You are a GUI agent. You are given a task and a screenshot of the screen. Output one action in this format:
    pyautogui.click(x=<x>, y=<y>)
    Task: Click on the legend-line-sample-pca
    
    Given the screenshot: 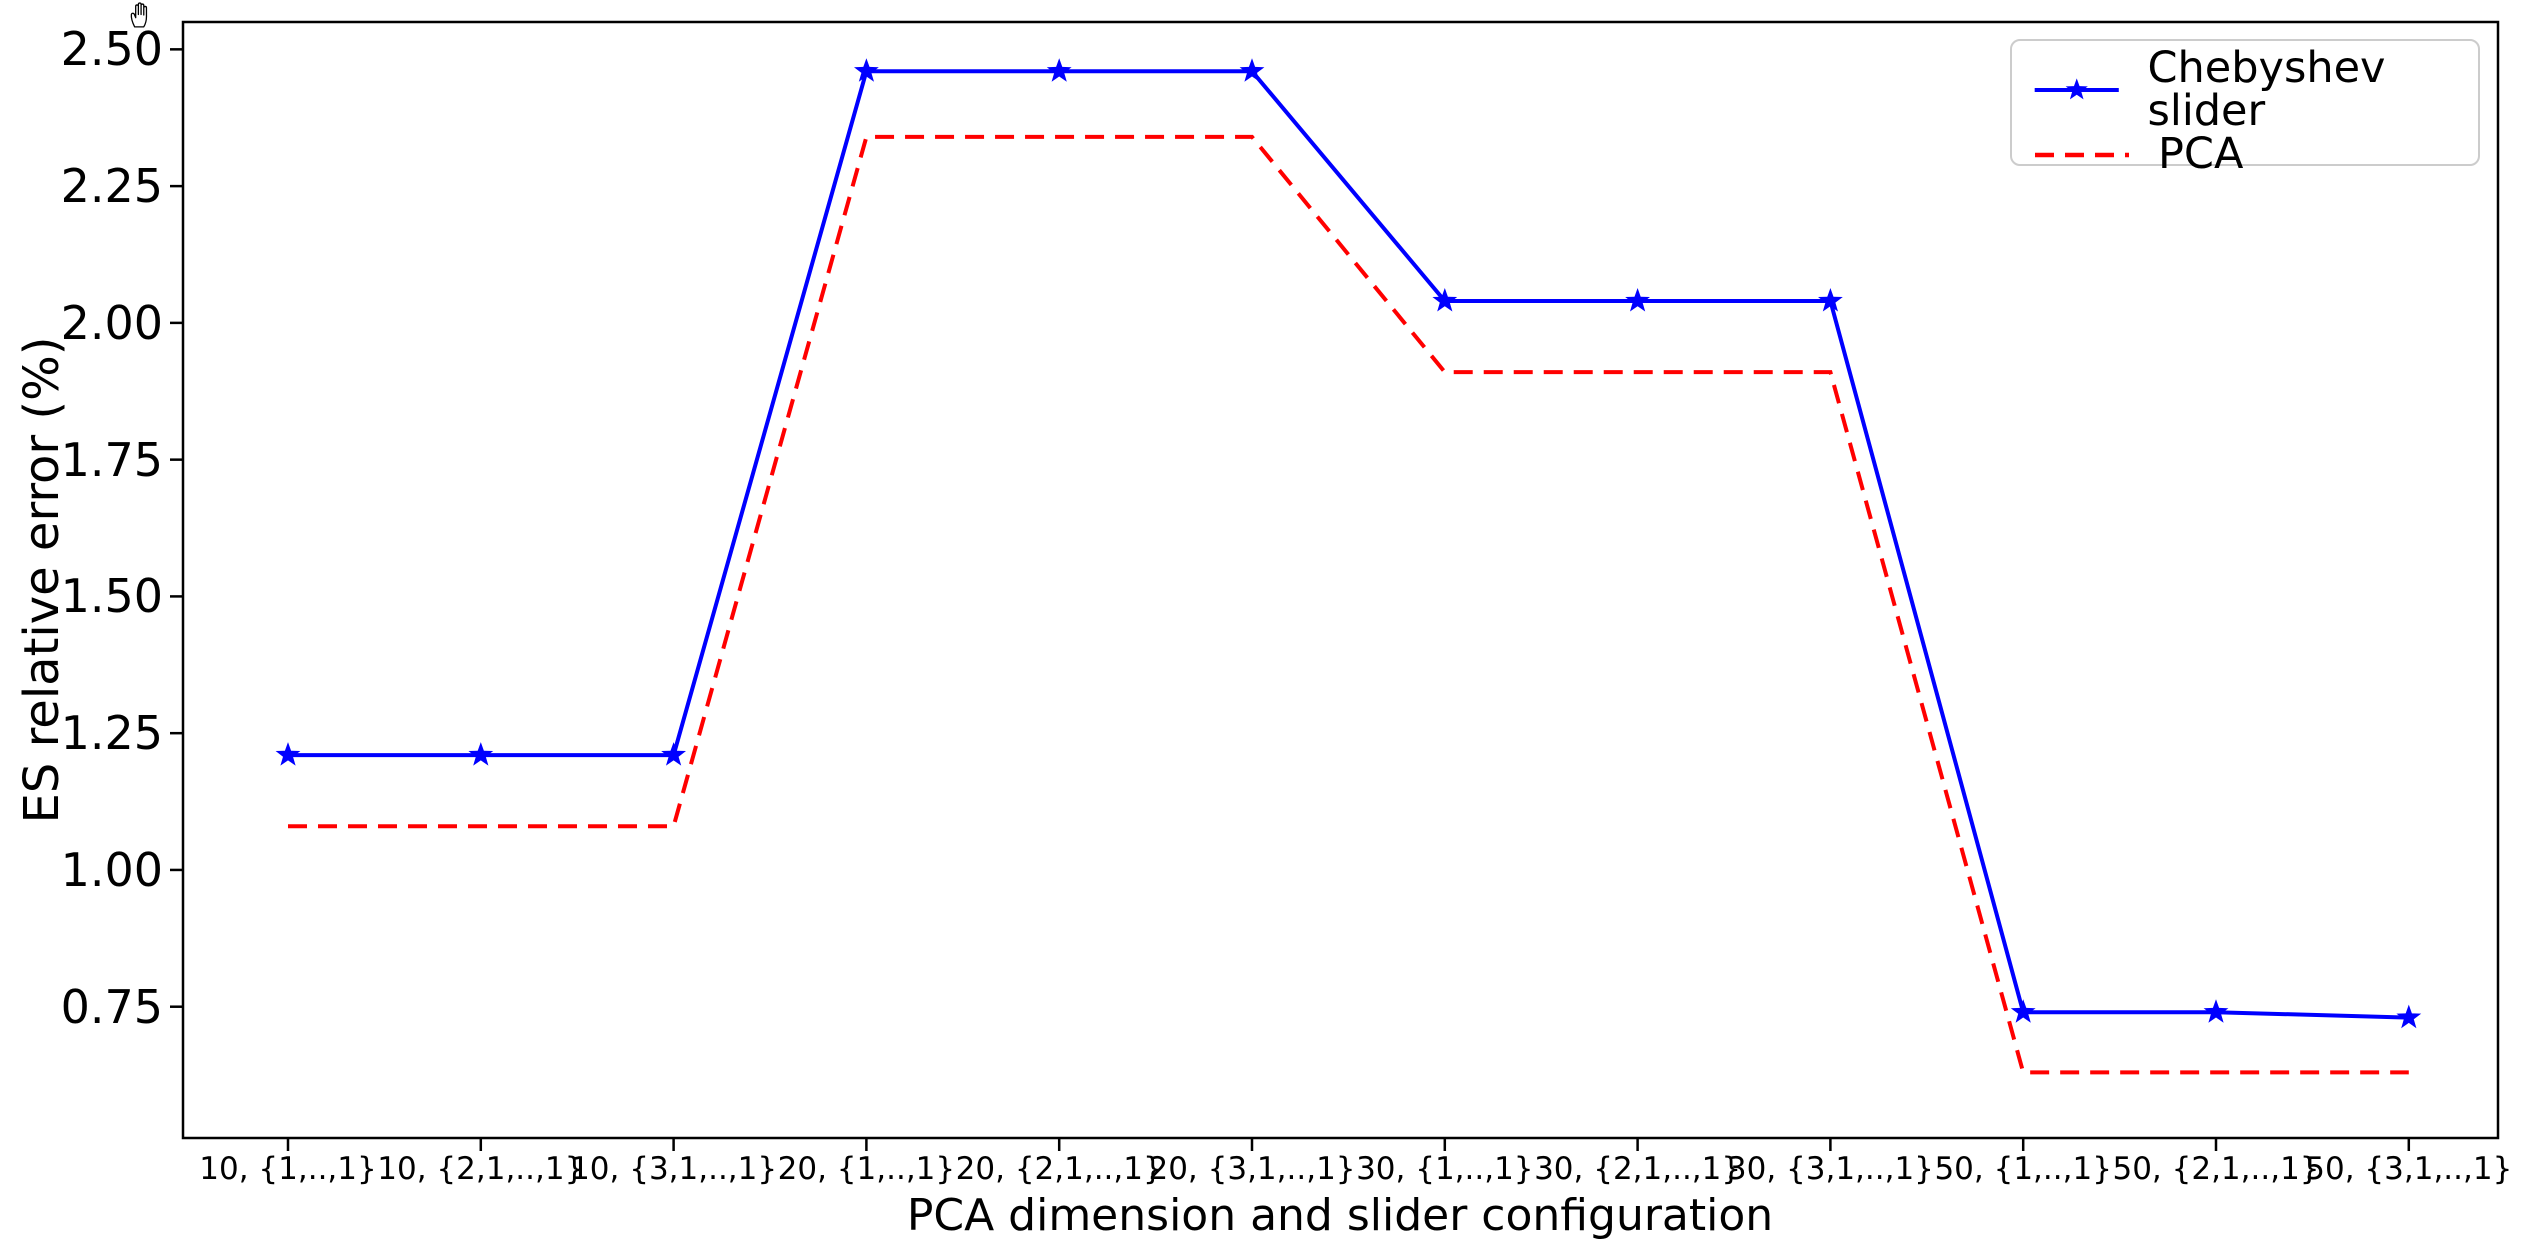 What is the action you would take?
    pyautogui.click(x=2082, y=154)
    